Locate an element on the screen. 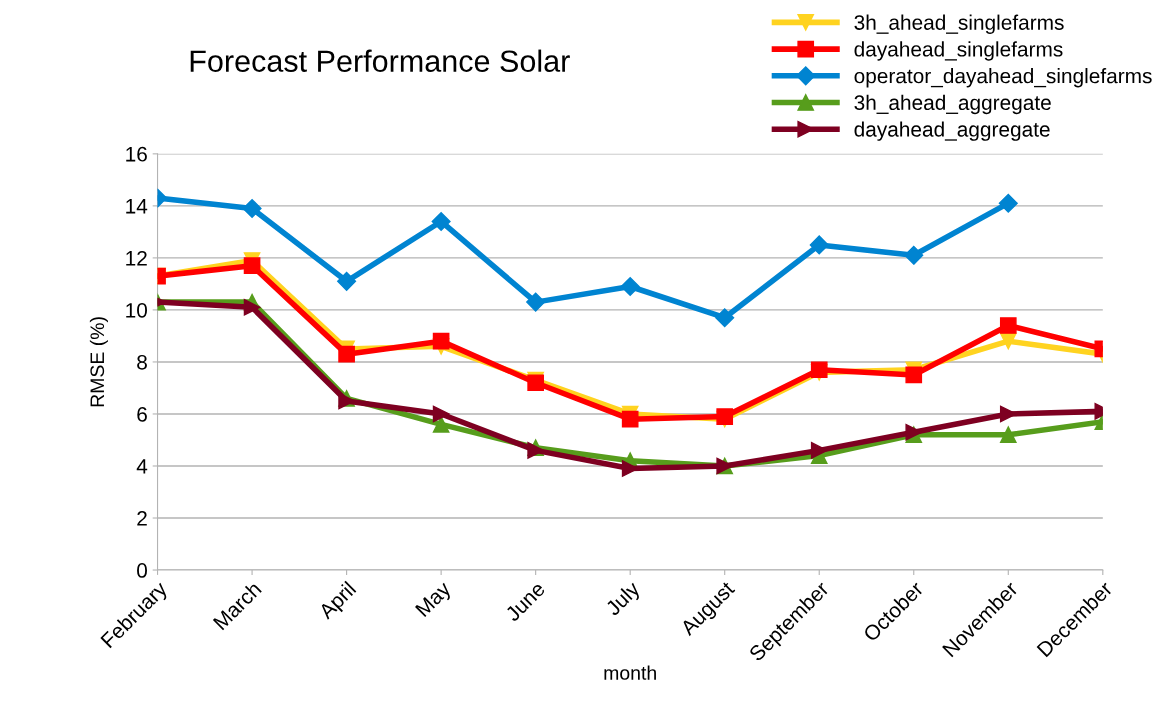  y-tick-label: 14 is located at coordinates (137, 206).